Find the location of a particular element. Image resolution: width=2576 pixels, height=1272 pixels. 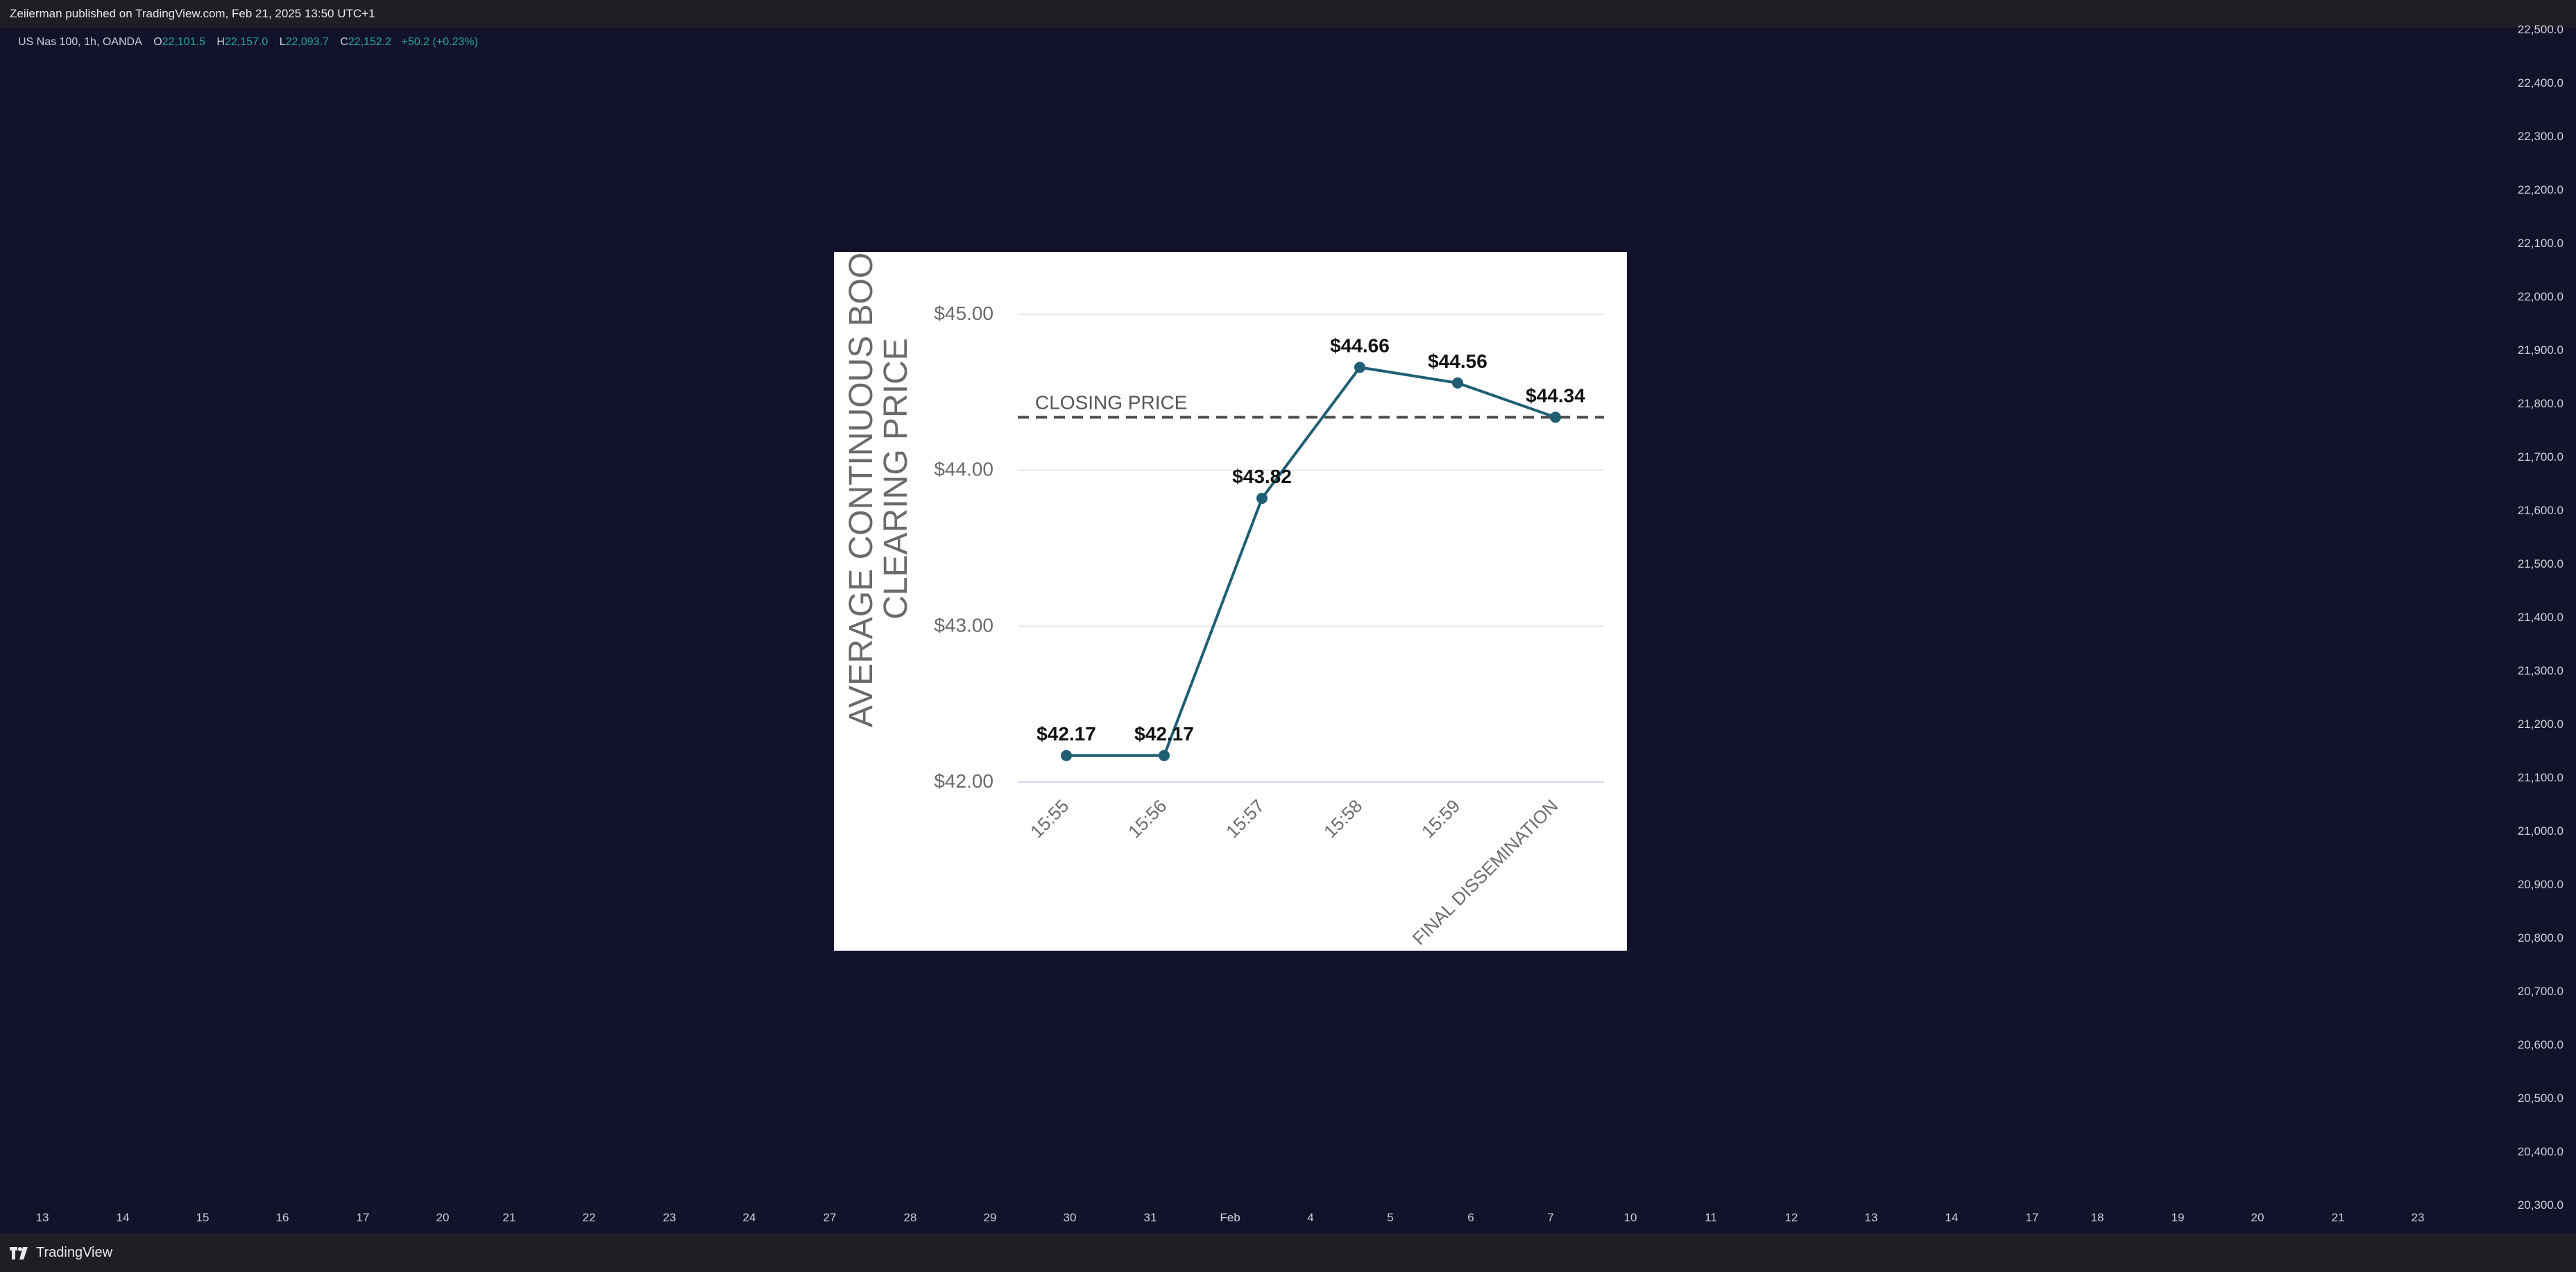

price-tick-label: 20,600.0 is located at coordinates (2540, 1044).